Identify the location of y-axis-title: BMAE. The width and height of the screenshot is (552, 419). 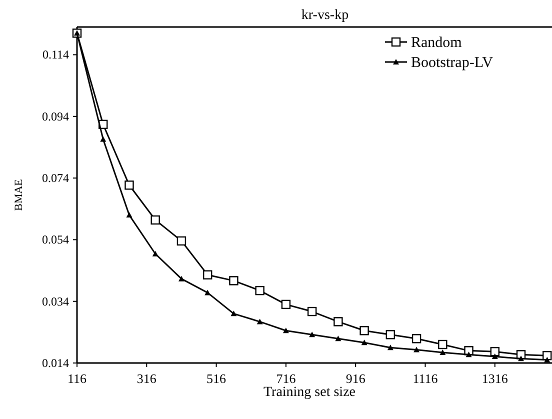
(19, 194).